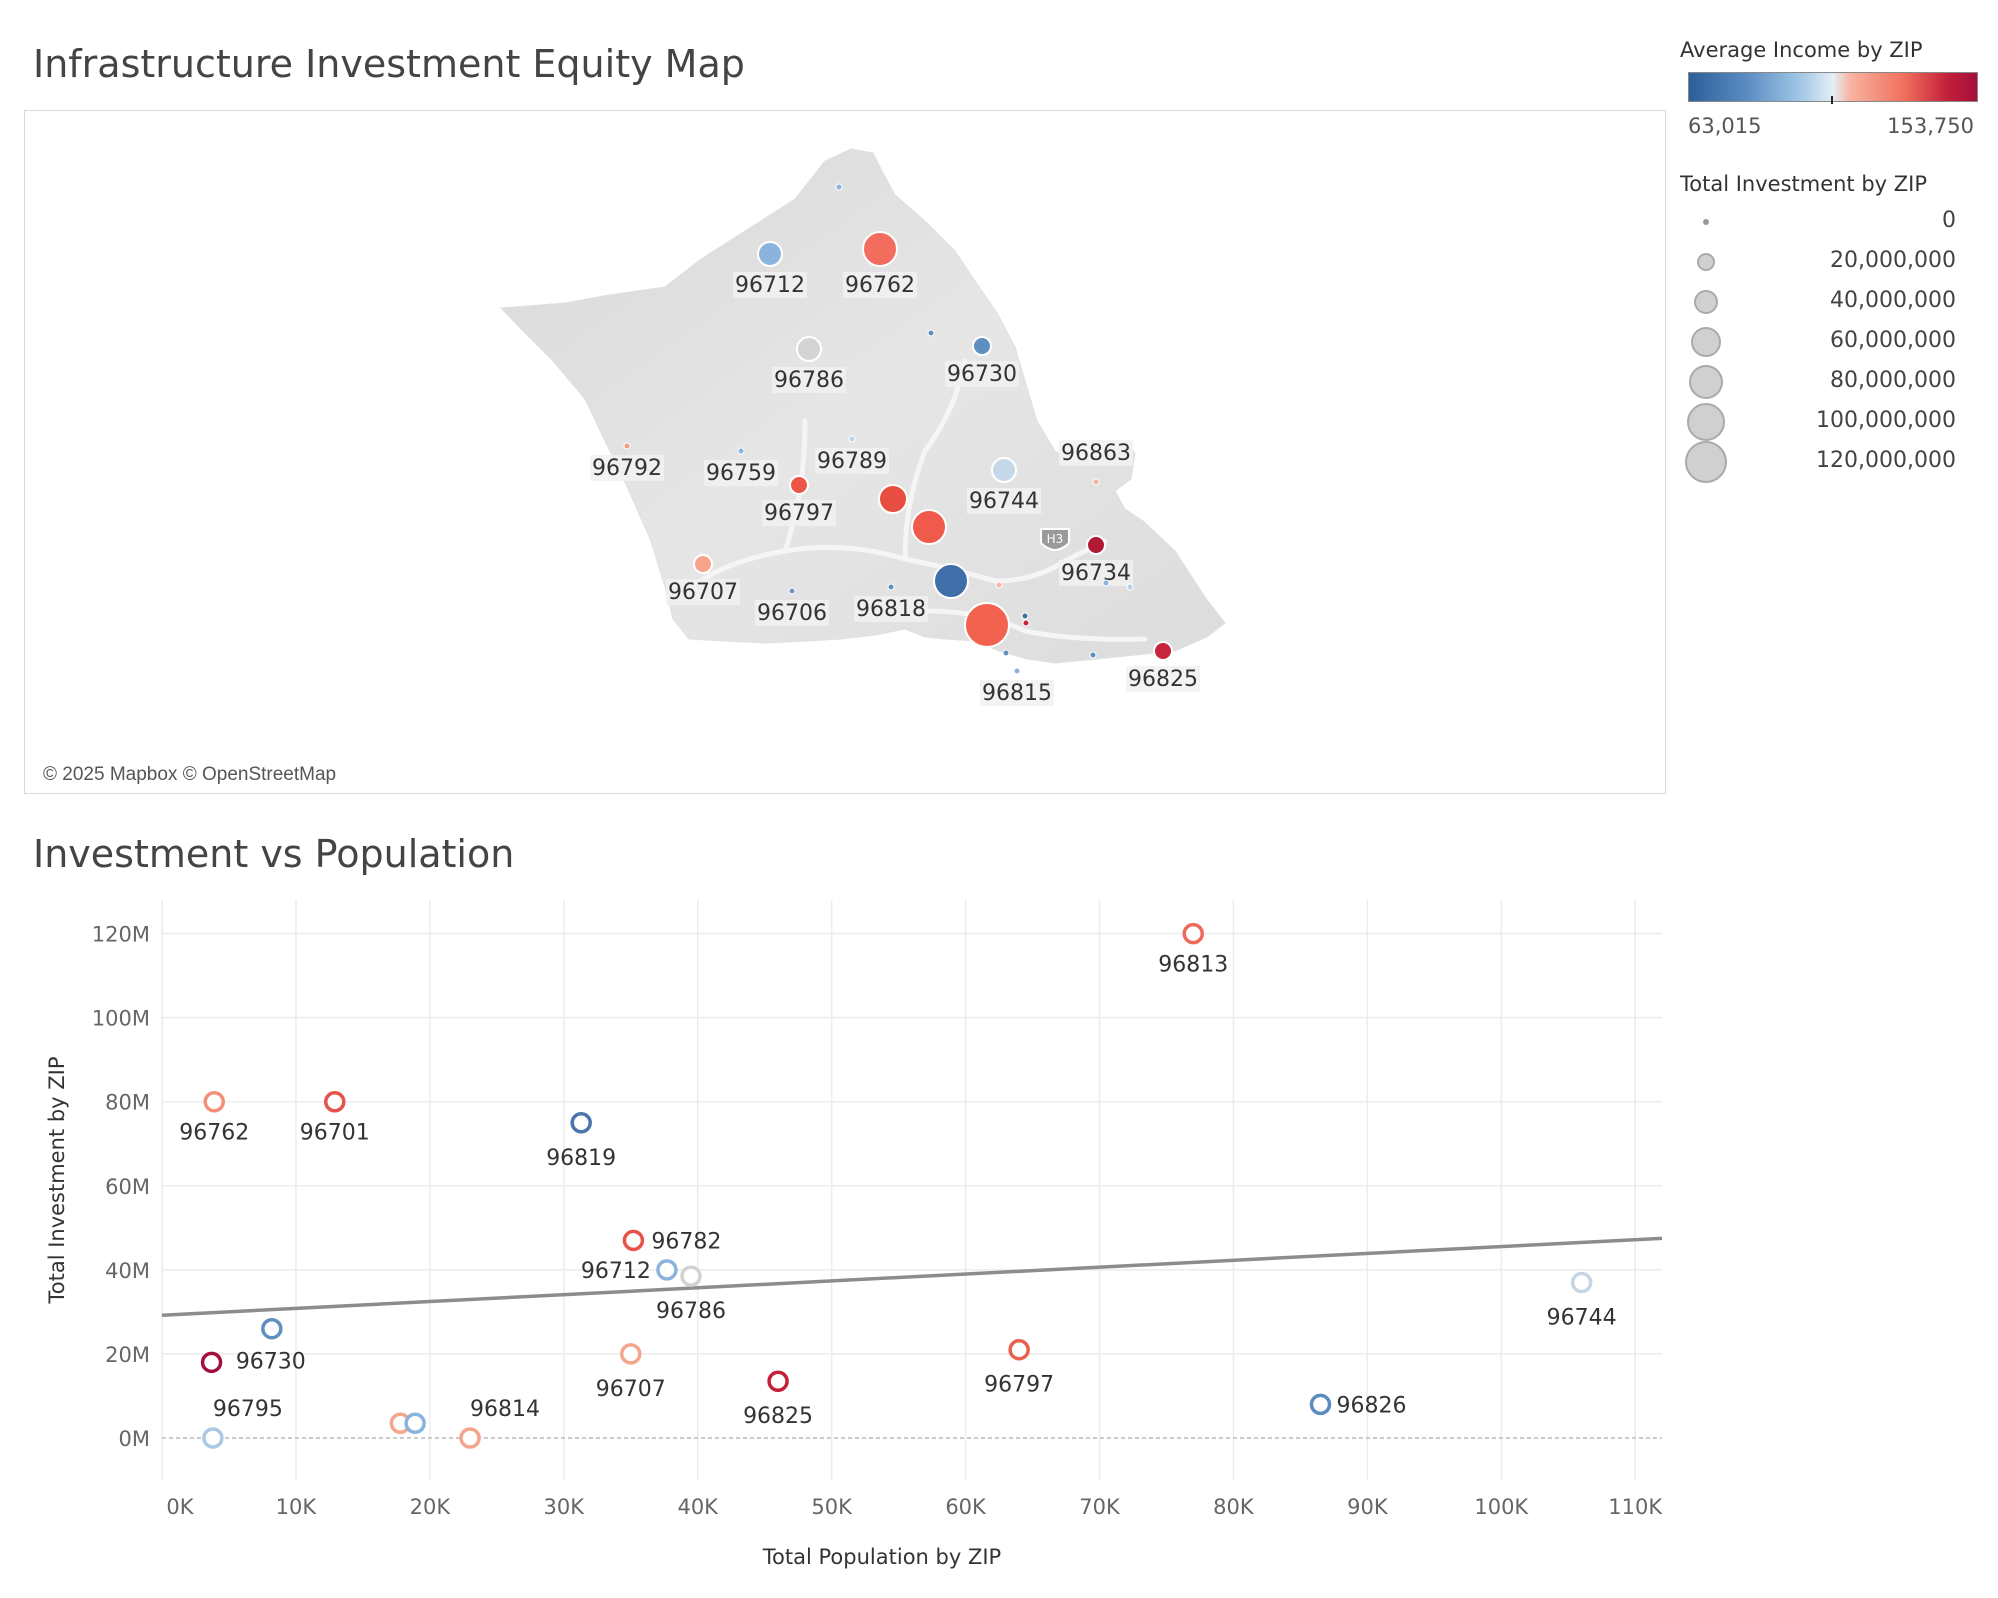  Describe the element at coordinates (832, 1507) in the screenshot. I see `x-tick-label: 50K` at that location.